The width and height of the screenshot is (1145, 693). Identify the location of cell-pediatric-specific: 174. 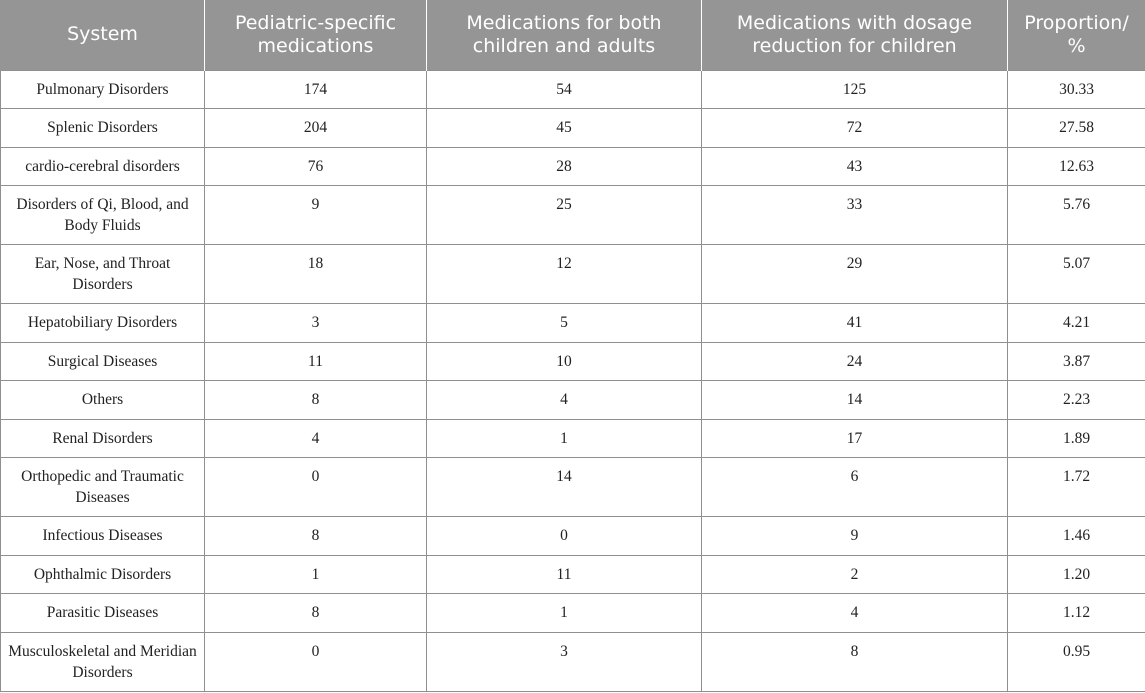
(315, 89).